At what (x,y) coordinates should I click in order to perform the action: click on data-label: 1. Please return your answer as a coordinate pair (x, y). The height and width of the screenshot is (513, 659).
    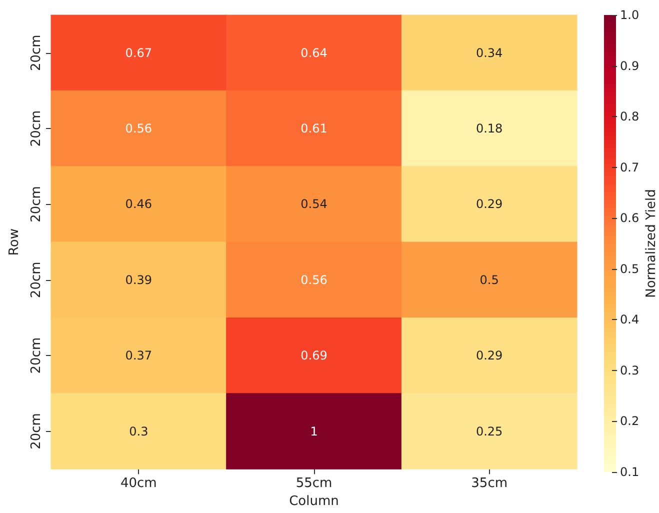
    Looking at the image, I should click on (314, 431).